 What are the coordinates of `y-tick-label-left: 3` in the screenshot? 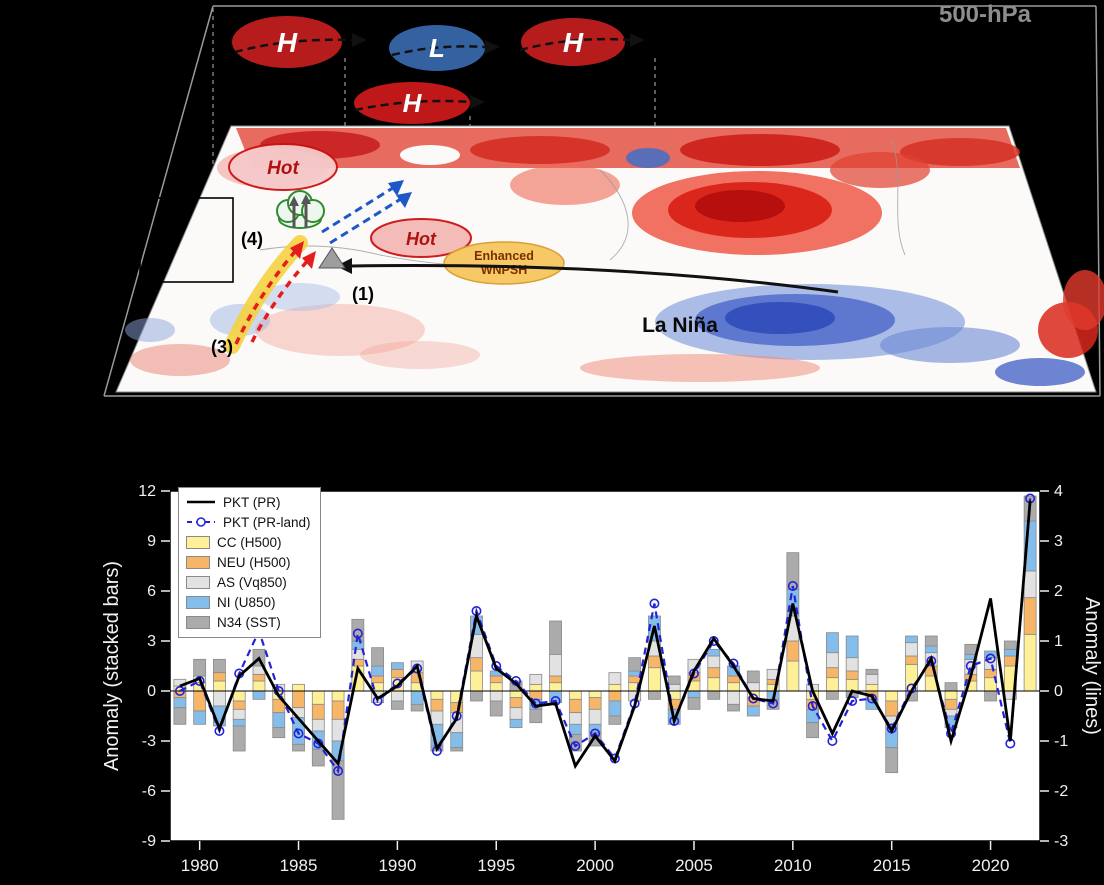 It's located at (151, 641).